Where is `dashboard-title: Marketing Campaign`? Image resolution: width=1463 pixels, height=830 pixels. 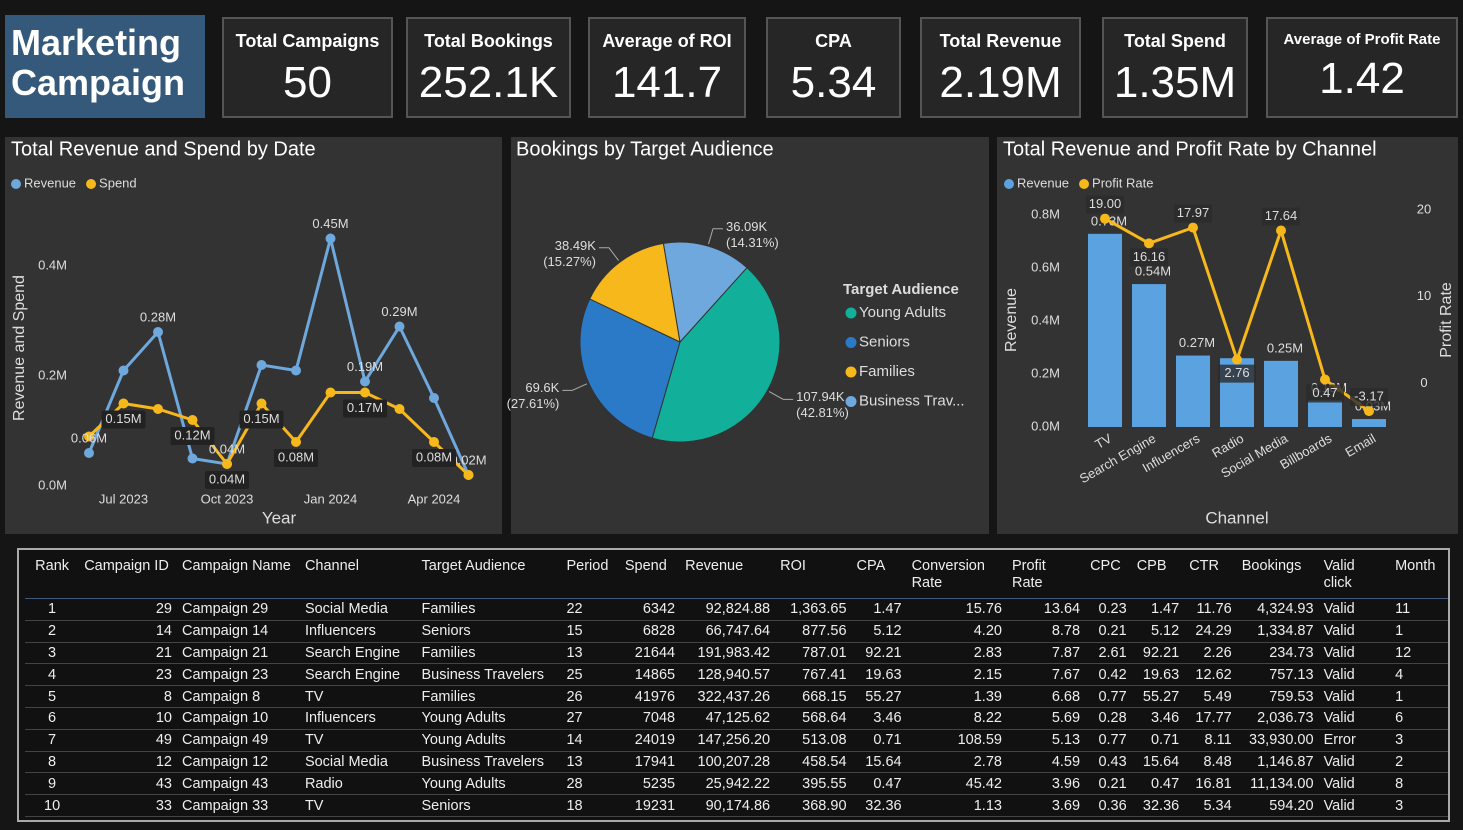 dashboard-title: Marketing Campaign is located at coordinates (105, 66).